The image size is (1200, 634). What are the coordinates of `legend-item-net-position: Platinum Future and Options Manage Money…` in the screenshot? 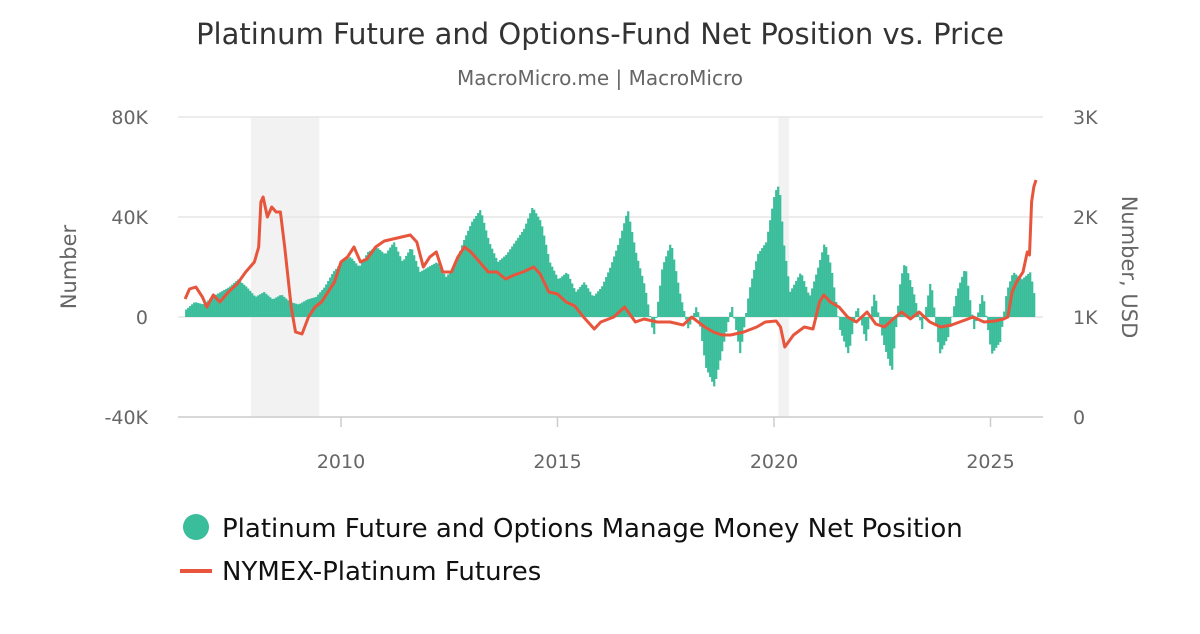 It's located at (573, 529).